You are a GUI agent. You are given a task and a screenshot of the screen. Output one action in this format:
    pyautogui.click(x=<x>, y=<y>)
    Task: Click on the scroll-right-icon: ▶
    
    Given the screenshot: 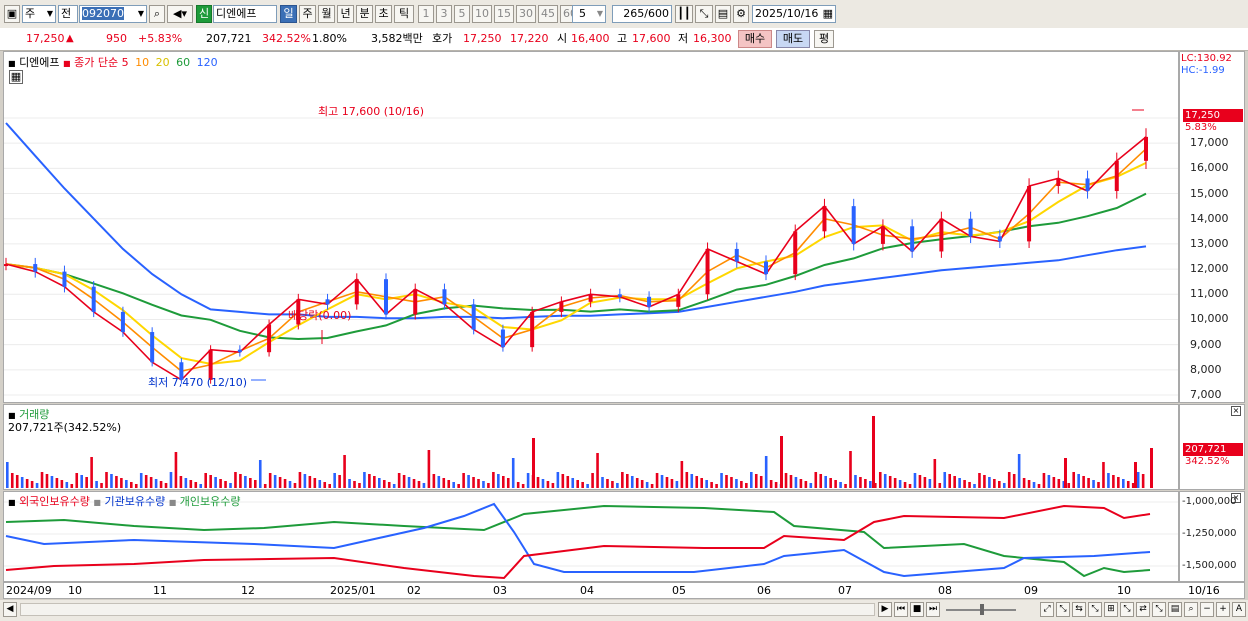 What is the action you would take?
    pyautogui.click(x=885, y=609)
    